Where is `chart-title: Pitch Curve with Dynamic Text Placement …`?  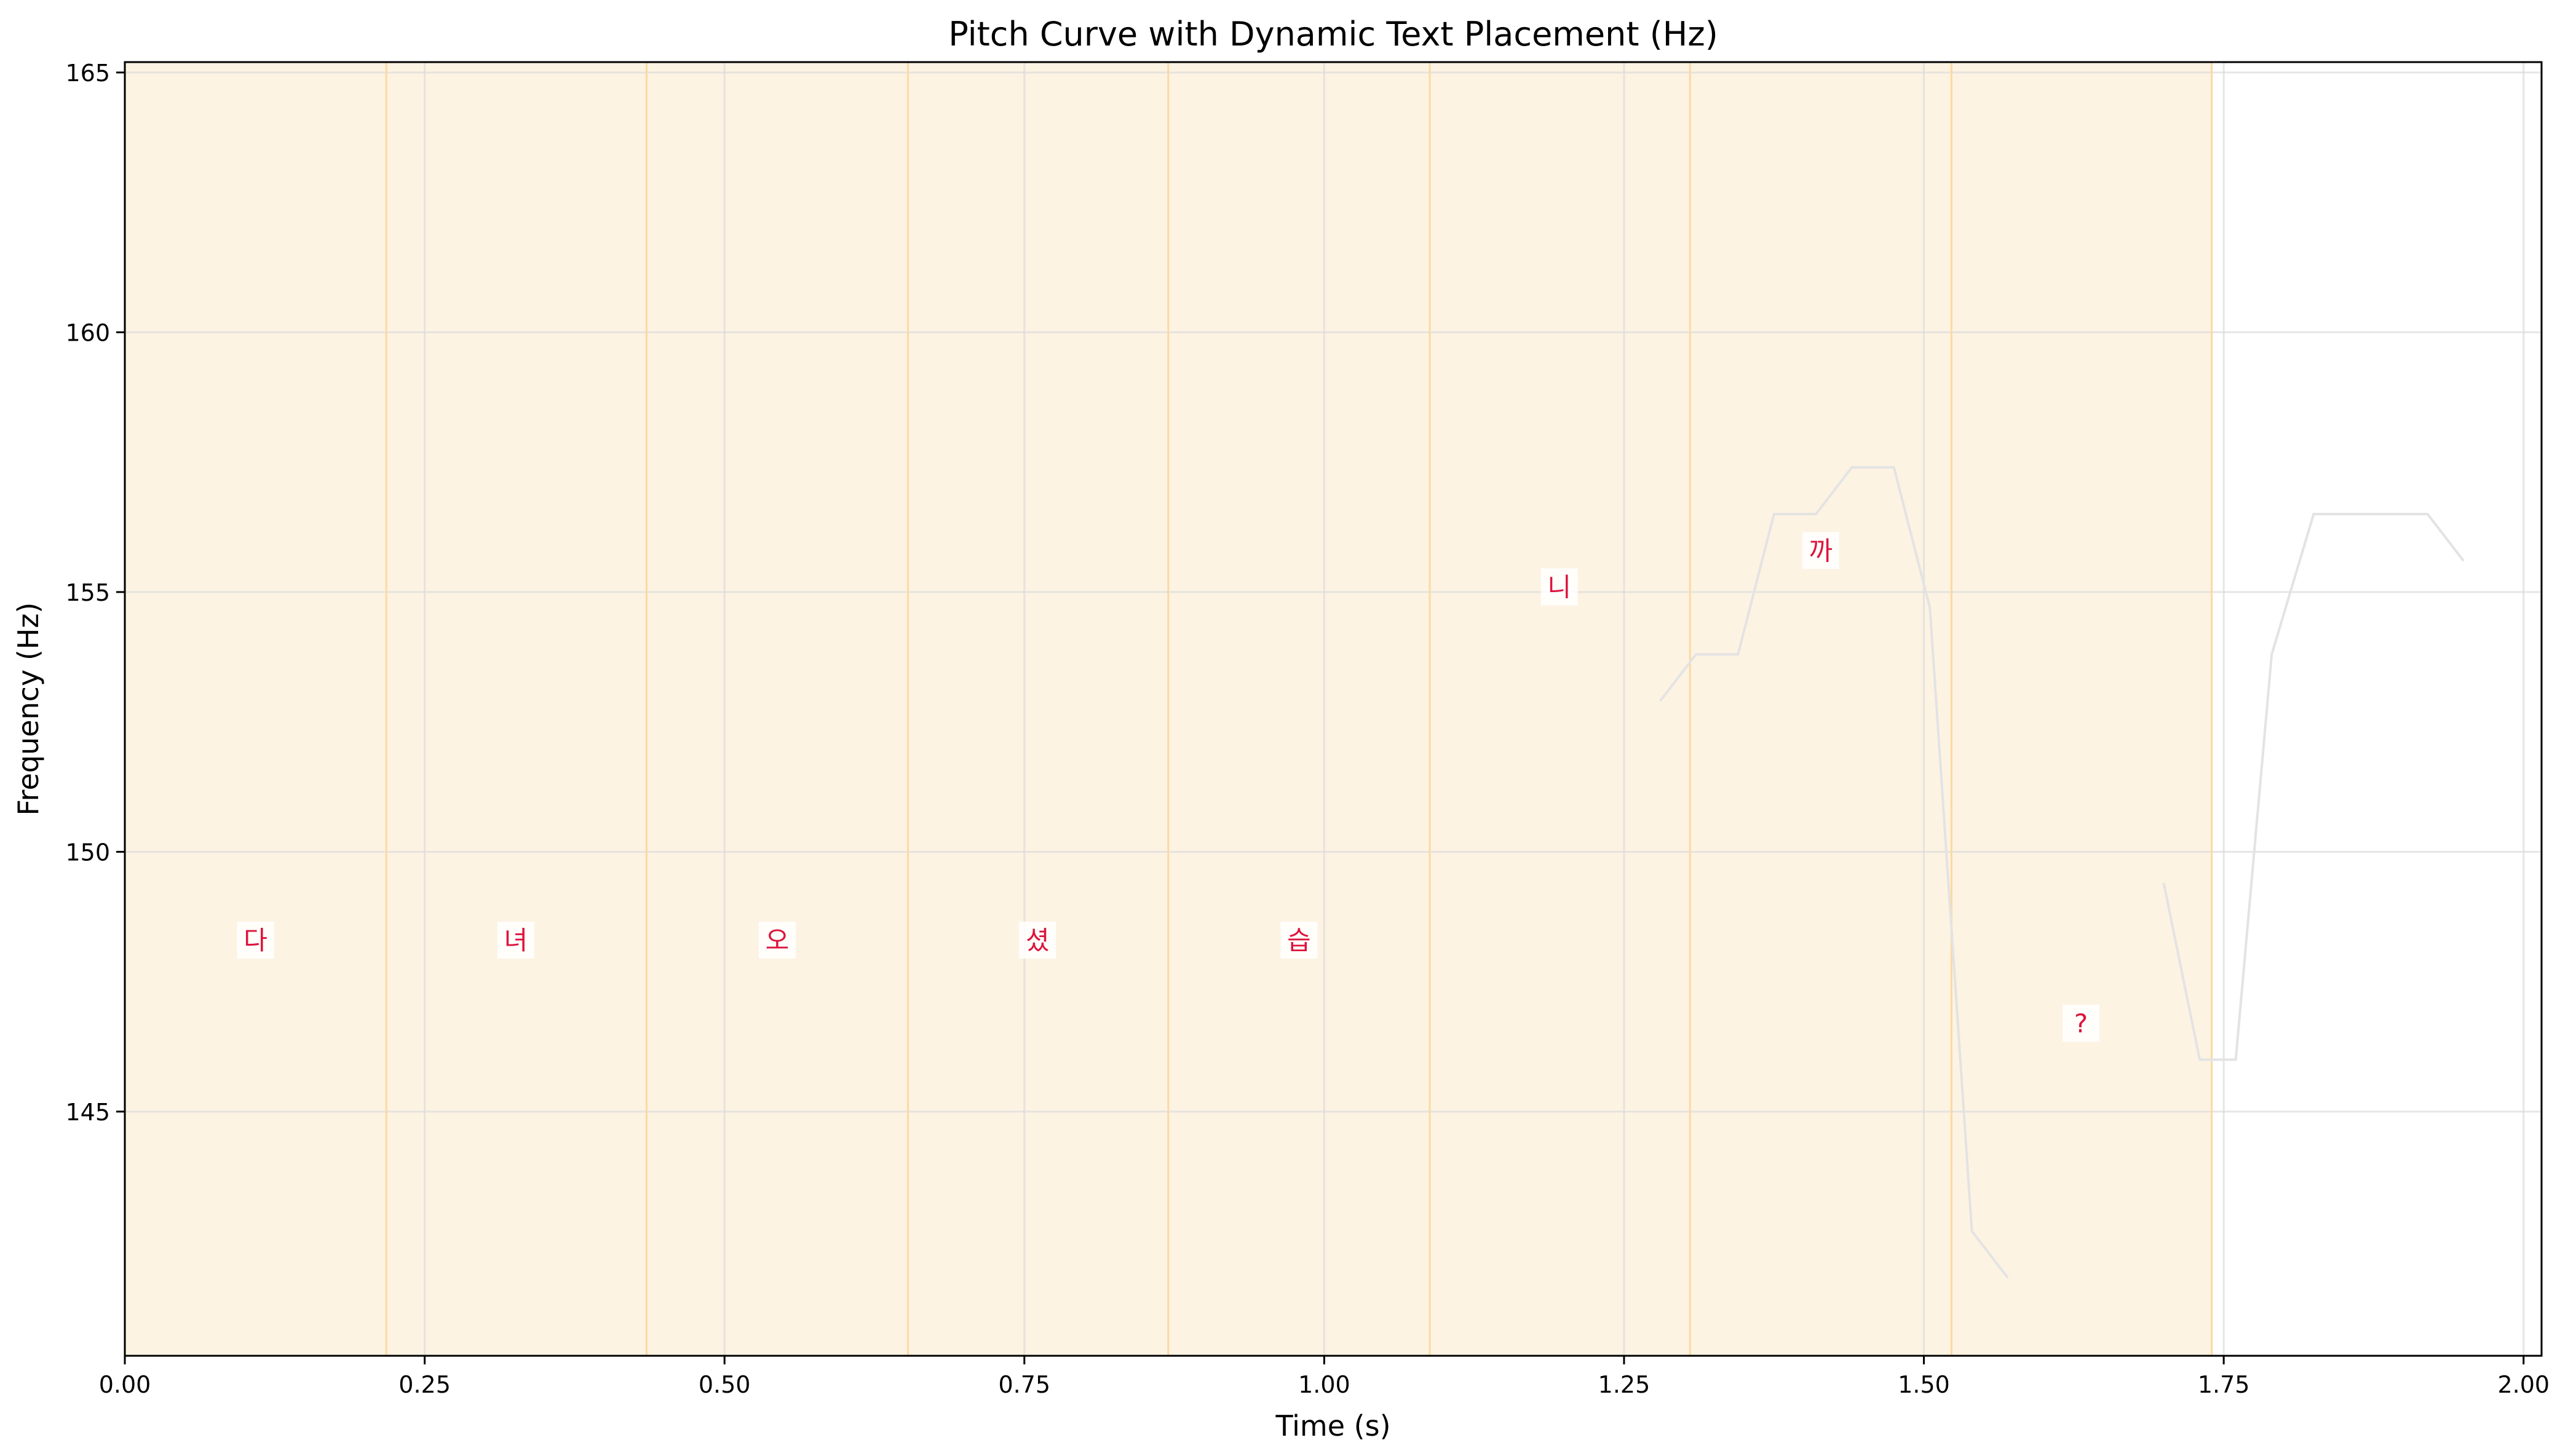
chart-title: Pitch Curve with Dynamic Text Placement … is located at coordinates (1333, 34).